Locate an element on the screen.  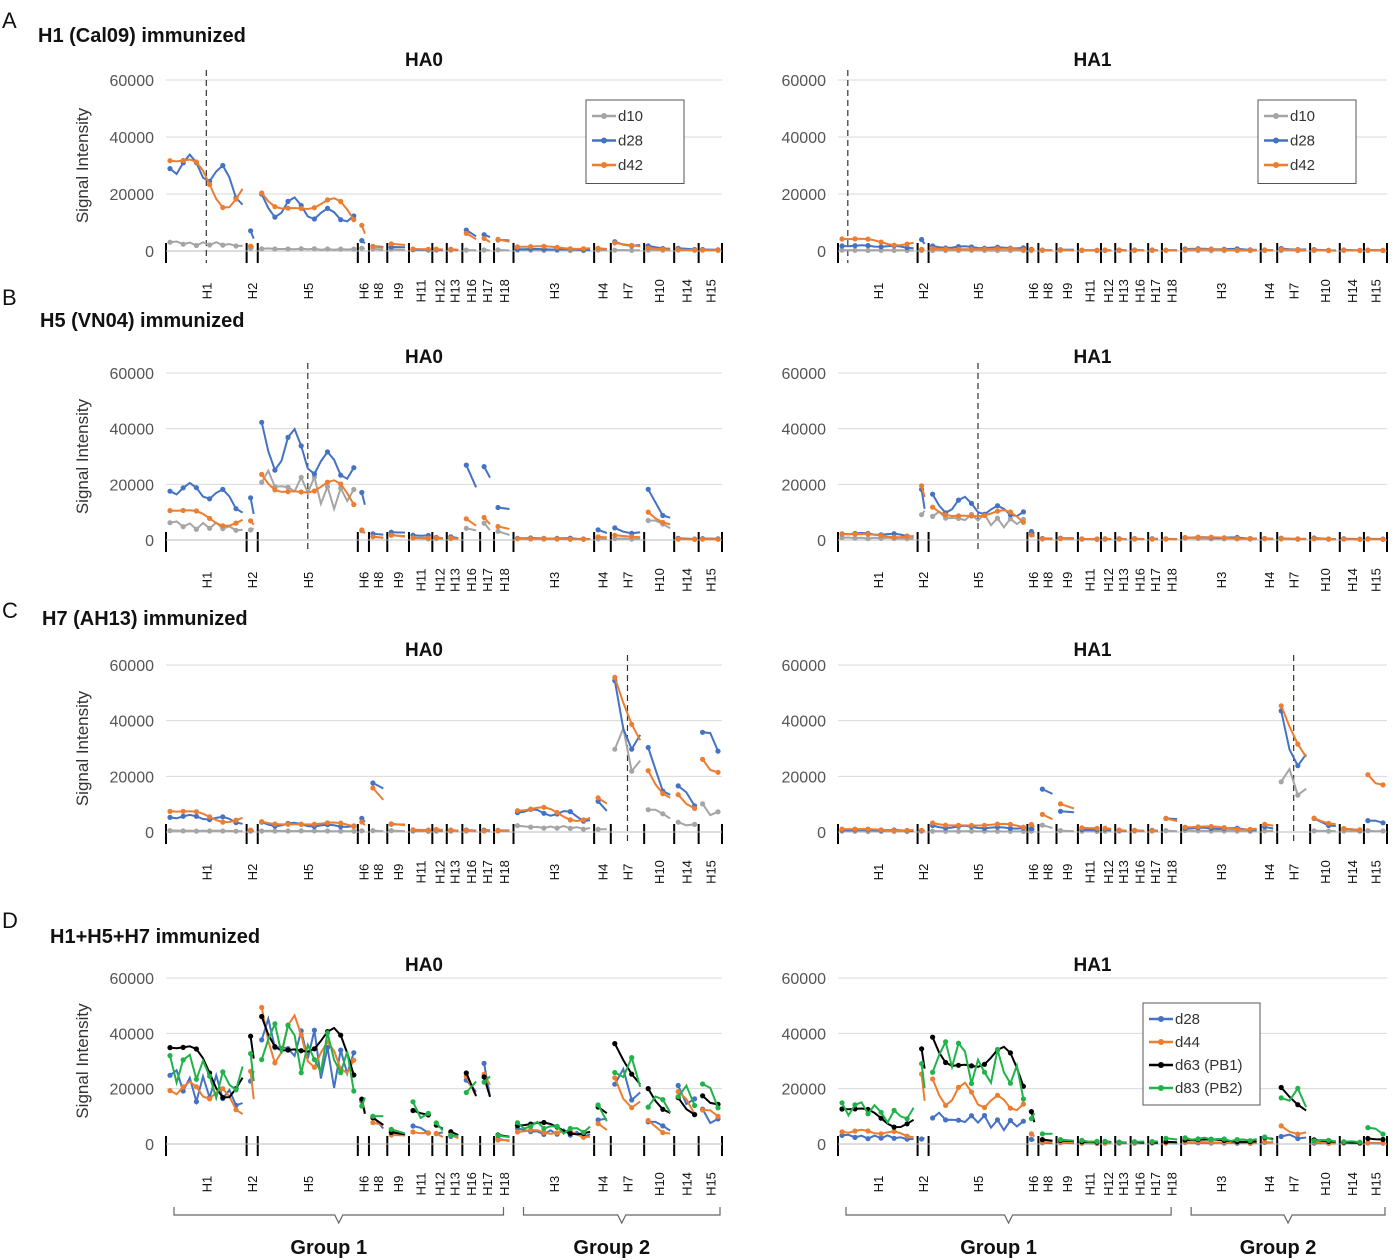
c-ha1-x-category-1: H2 is located at coordinates (923, 872).